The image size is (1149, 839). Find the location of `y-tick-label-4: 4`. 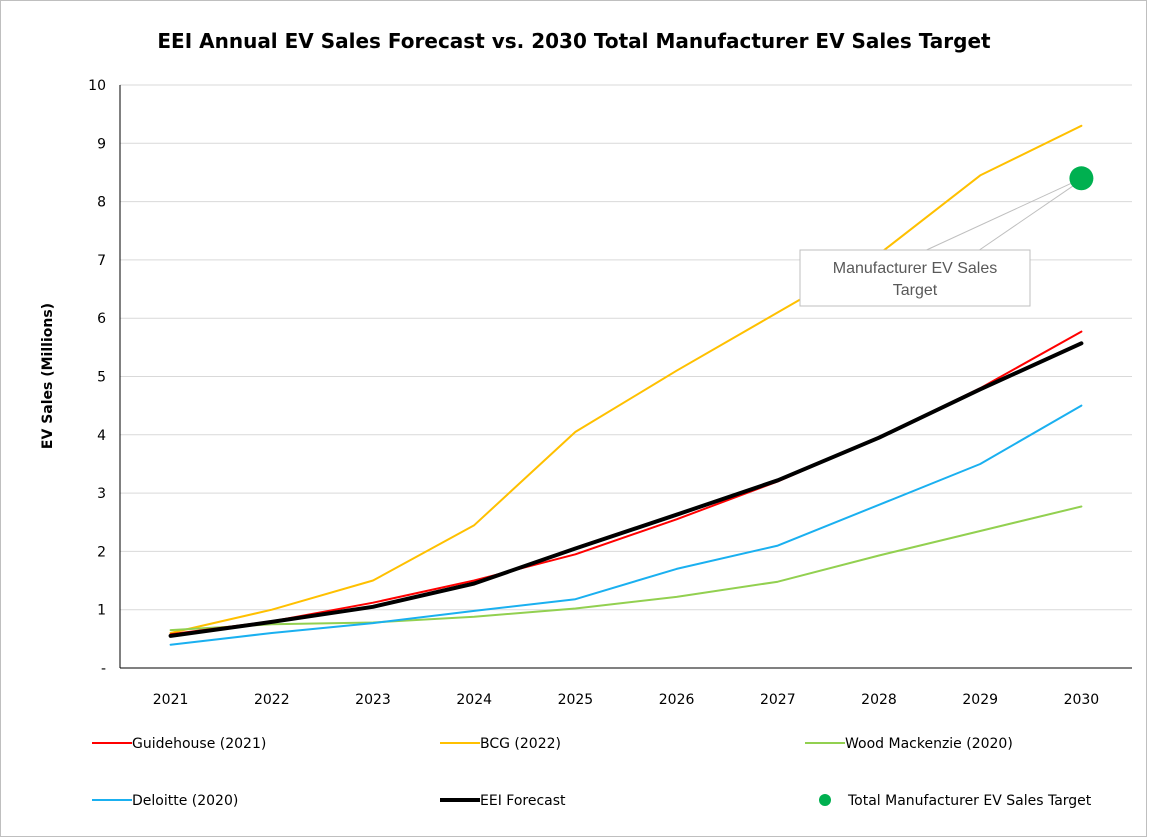

y-tick-label-4: 4 is located at coordinates (101, 436).